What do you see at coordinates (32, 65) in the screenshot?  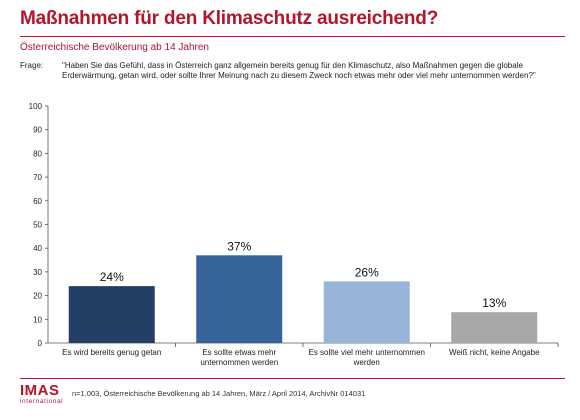 I see `question-label: Frage:` at bounding box center [32, 65].